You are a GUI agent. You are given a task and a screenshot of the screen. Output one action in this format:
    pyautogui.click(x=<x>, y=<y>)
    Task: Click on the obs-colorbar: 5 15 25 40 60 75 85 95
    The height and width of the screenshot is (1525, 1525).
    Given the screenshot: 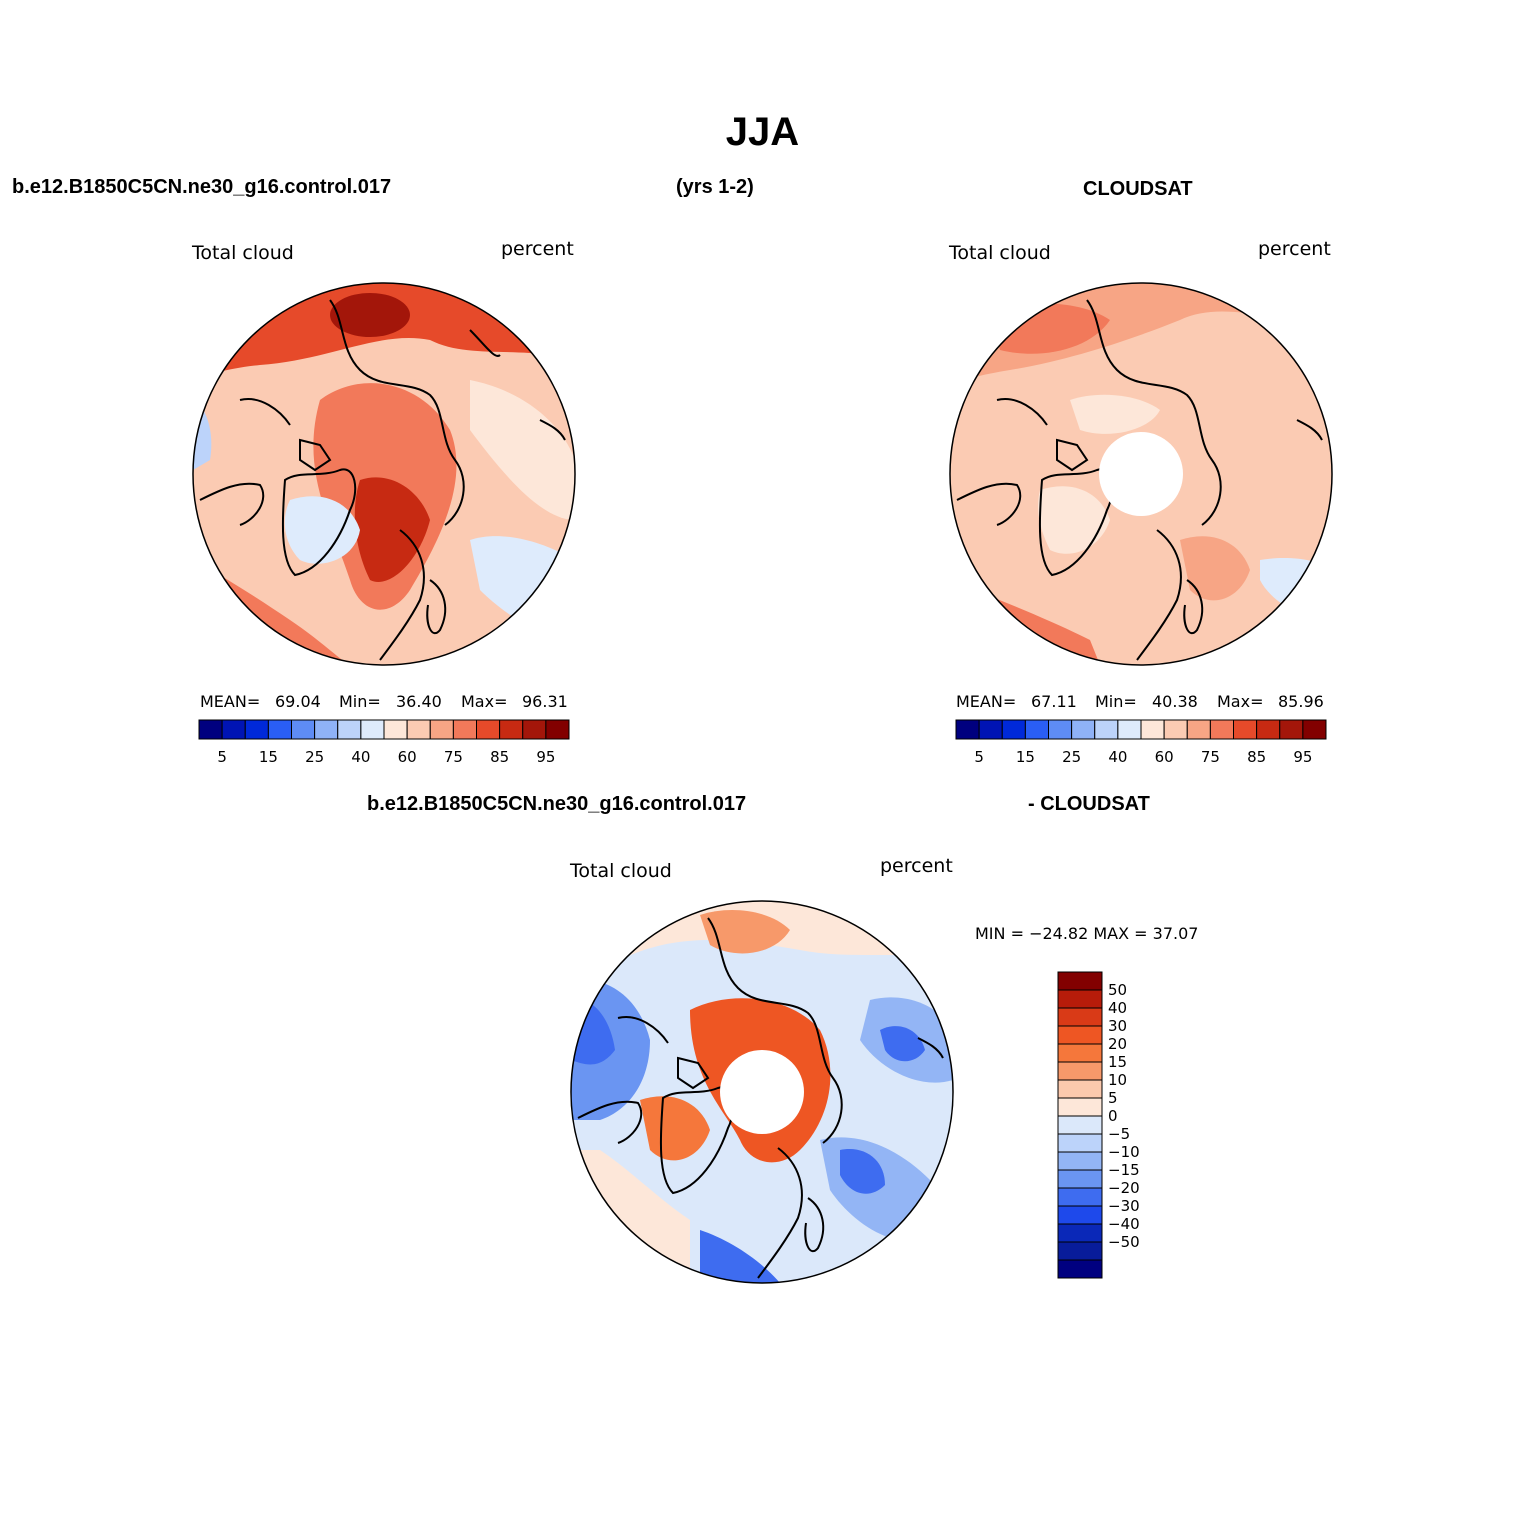 What is the action you would take?
    pyautogui.click(x=1141, y=742)
    